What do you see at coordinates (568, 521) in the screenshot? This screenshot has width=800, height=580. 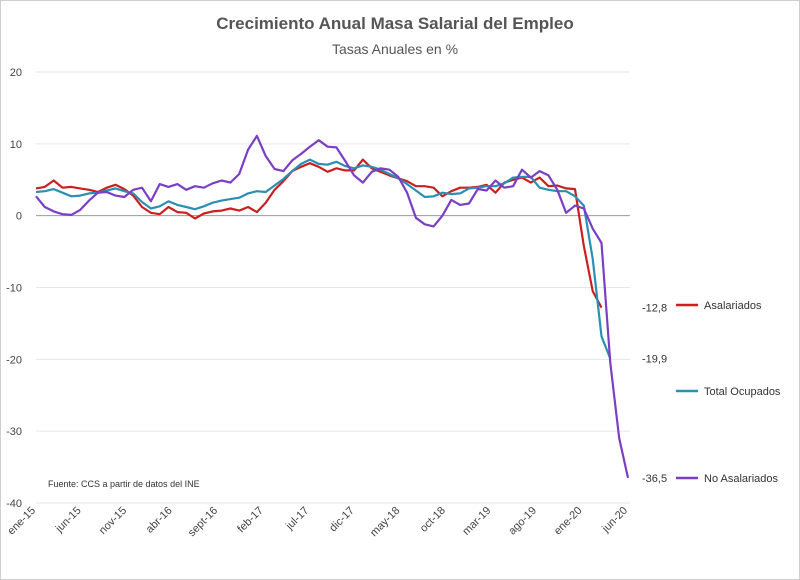 I see `x-tick-label: ene-20` at bounding box center [568, 521].